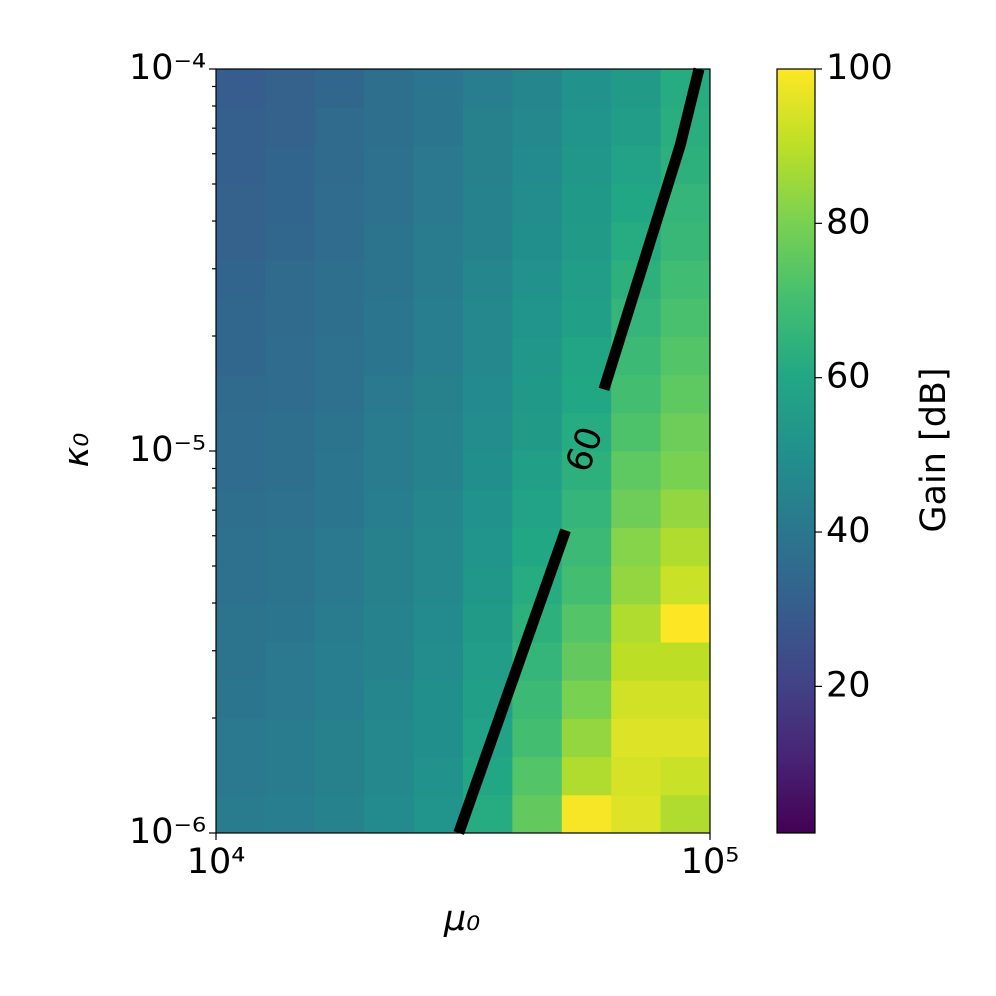  I want to click on y-tick-label: 10⁻⁵, so click(167, 450).